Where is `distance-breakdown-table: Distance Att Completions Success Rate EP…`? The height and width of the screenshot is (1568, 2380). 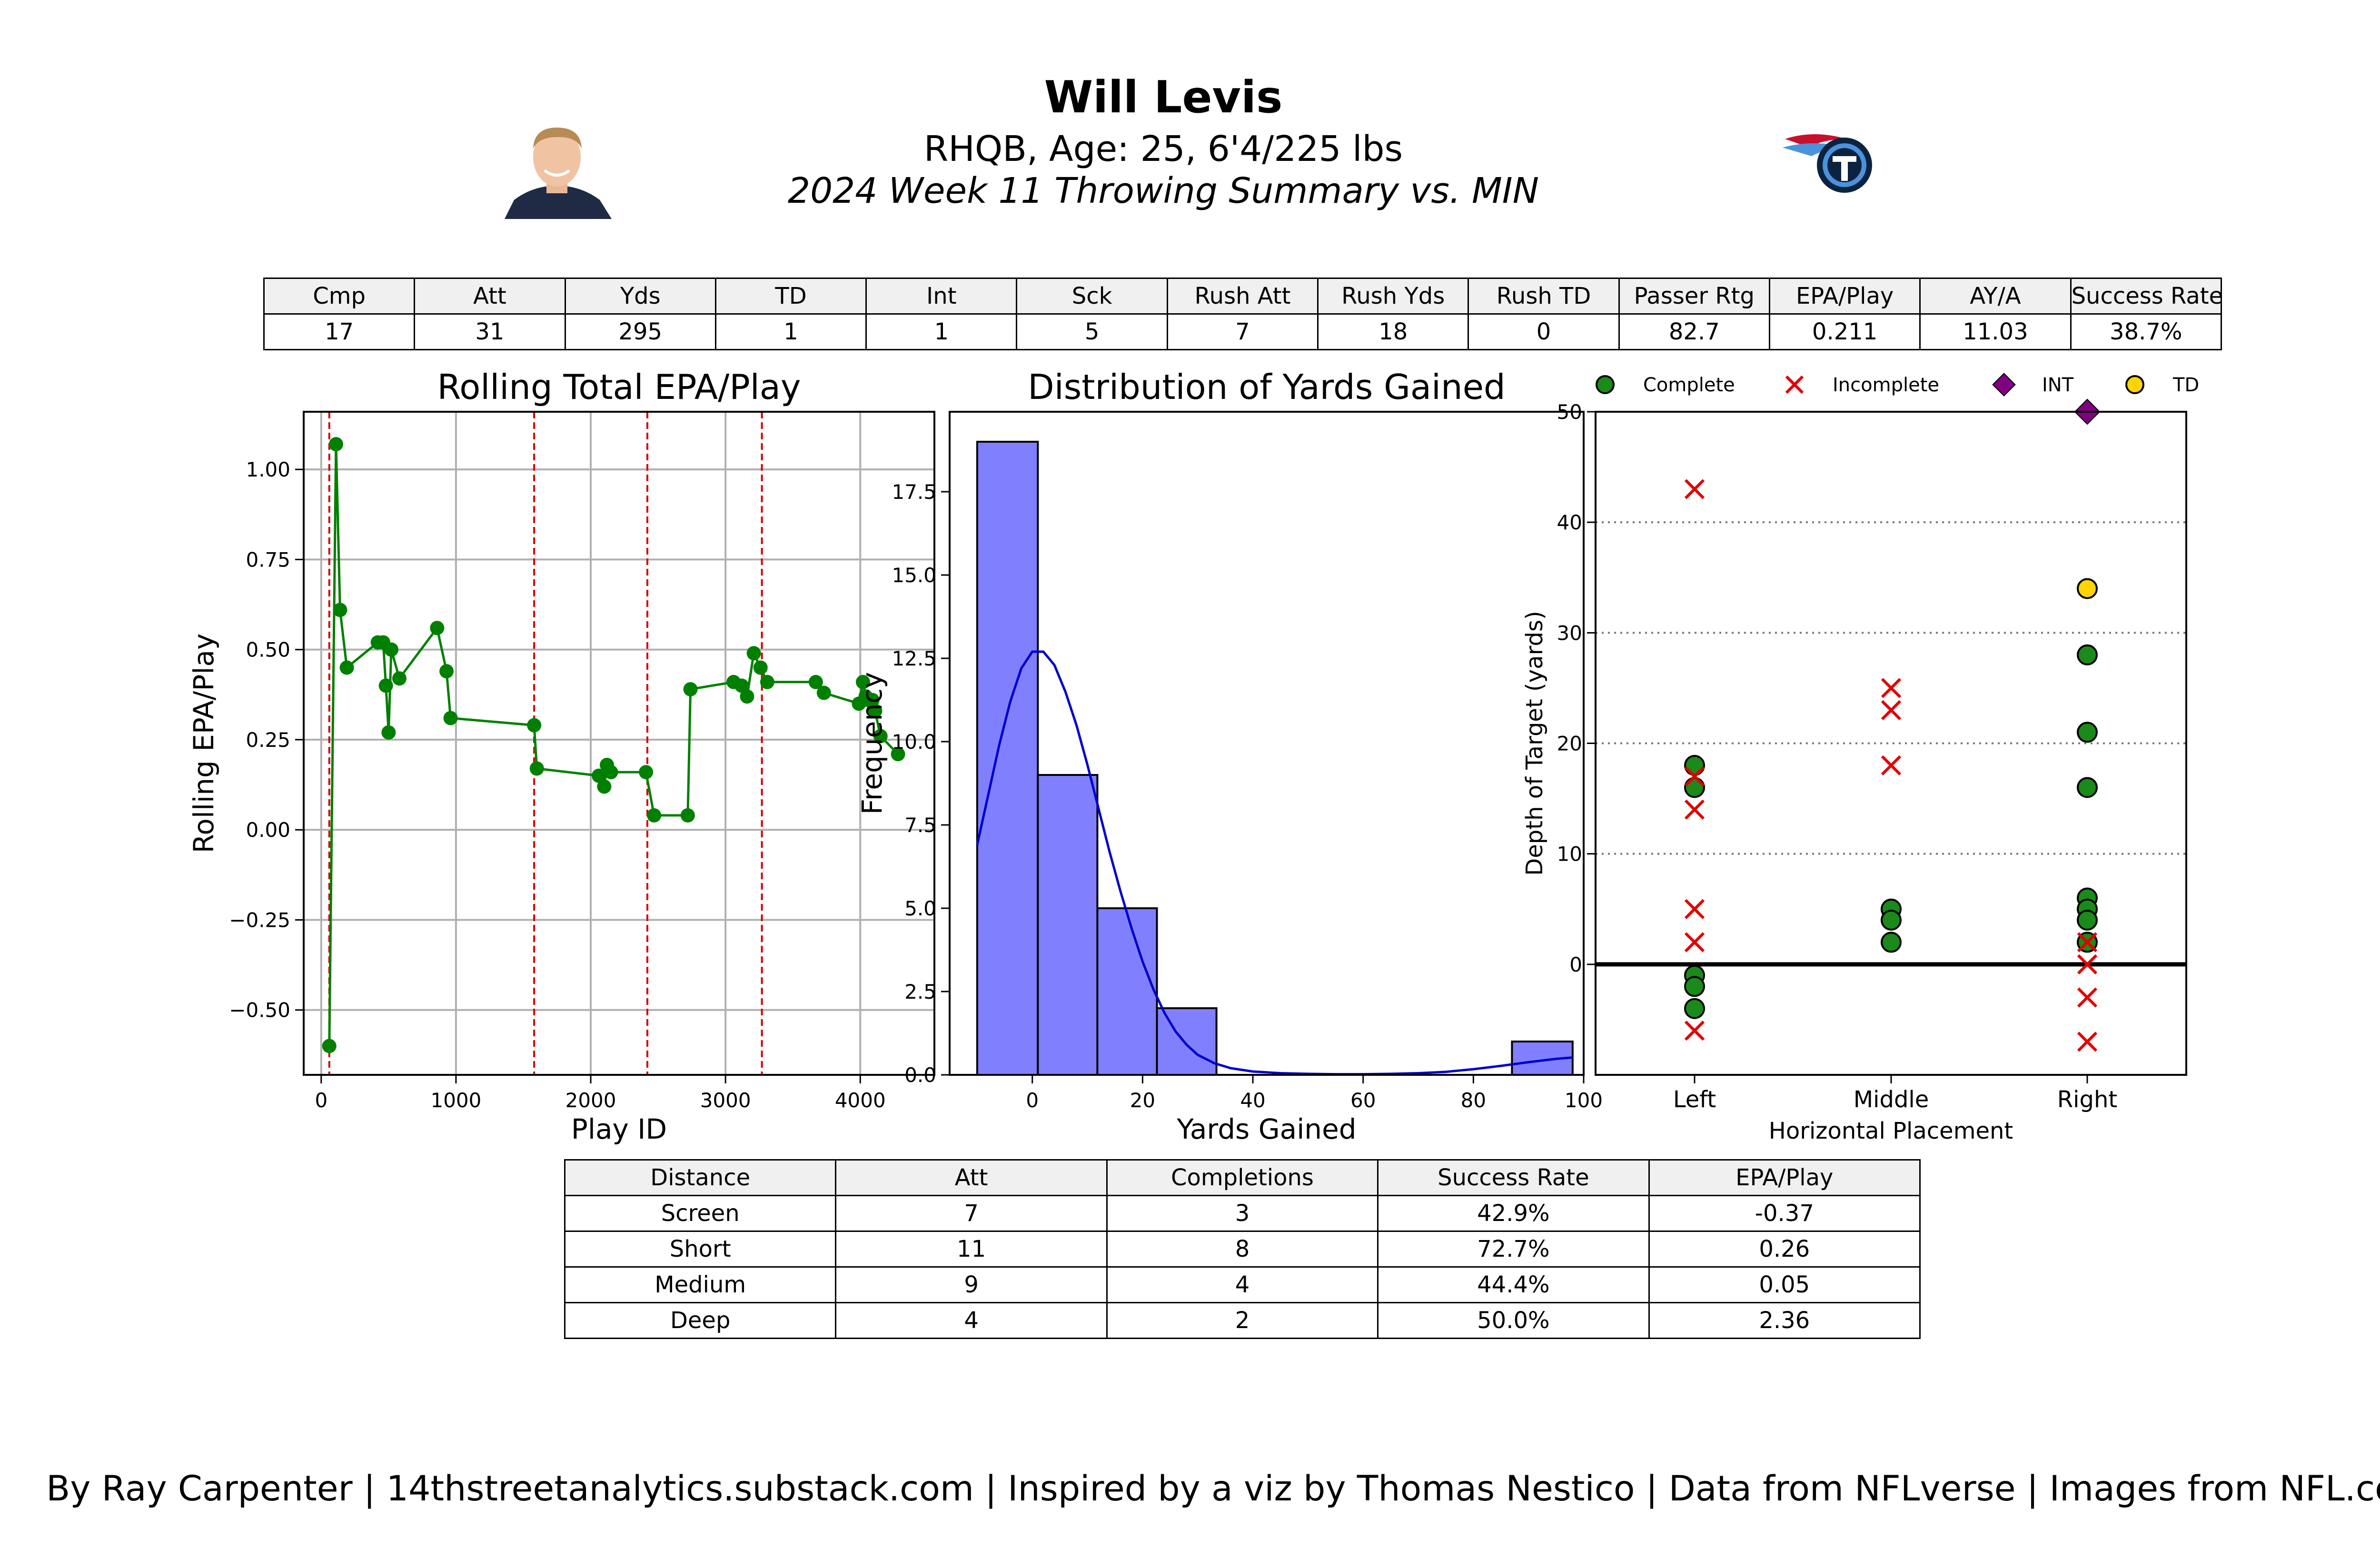
distance-breakdown-table: Distance Att Completions Success Rate EP… is located at coordinates (1242, 1249).